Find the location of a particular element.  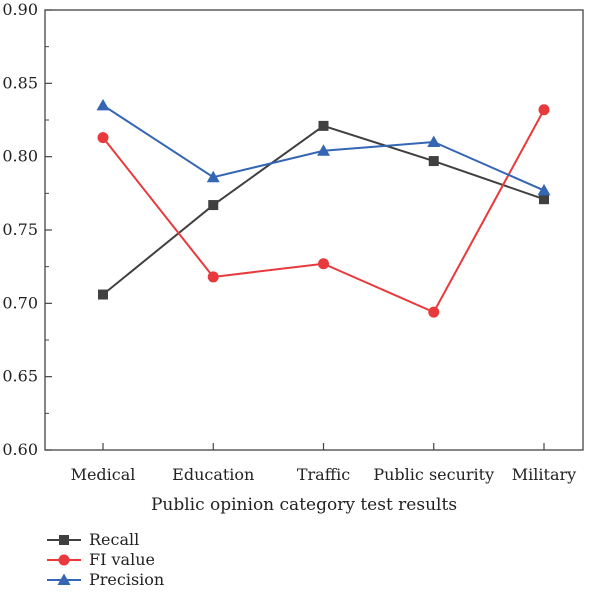

y-tick-label: 0.65 is located at coordinates (20, 376).